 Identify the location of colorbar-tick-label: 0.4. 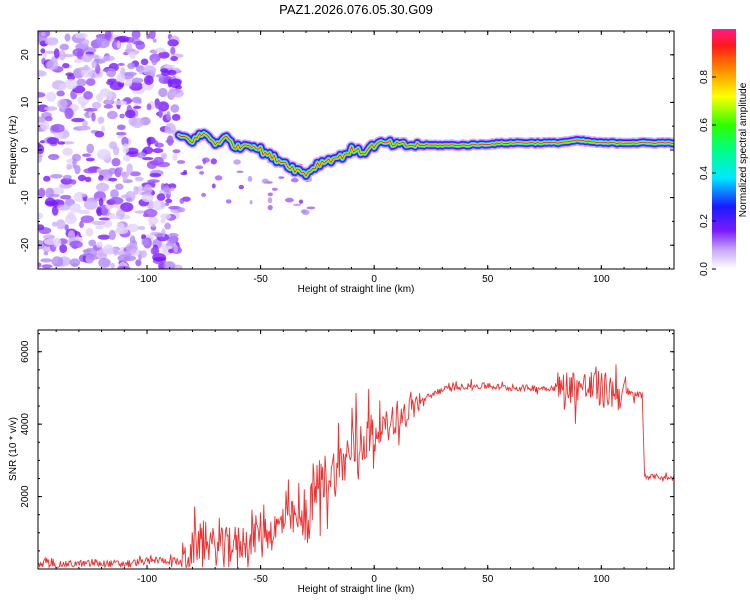
(704, 173).